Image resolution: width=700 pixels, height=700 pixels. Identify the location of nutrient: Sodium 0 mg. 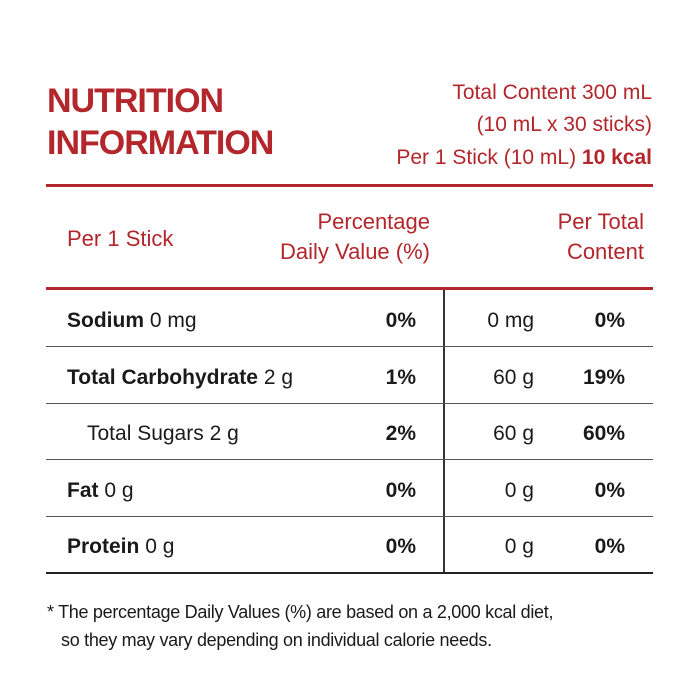
(132, 320).